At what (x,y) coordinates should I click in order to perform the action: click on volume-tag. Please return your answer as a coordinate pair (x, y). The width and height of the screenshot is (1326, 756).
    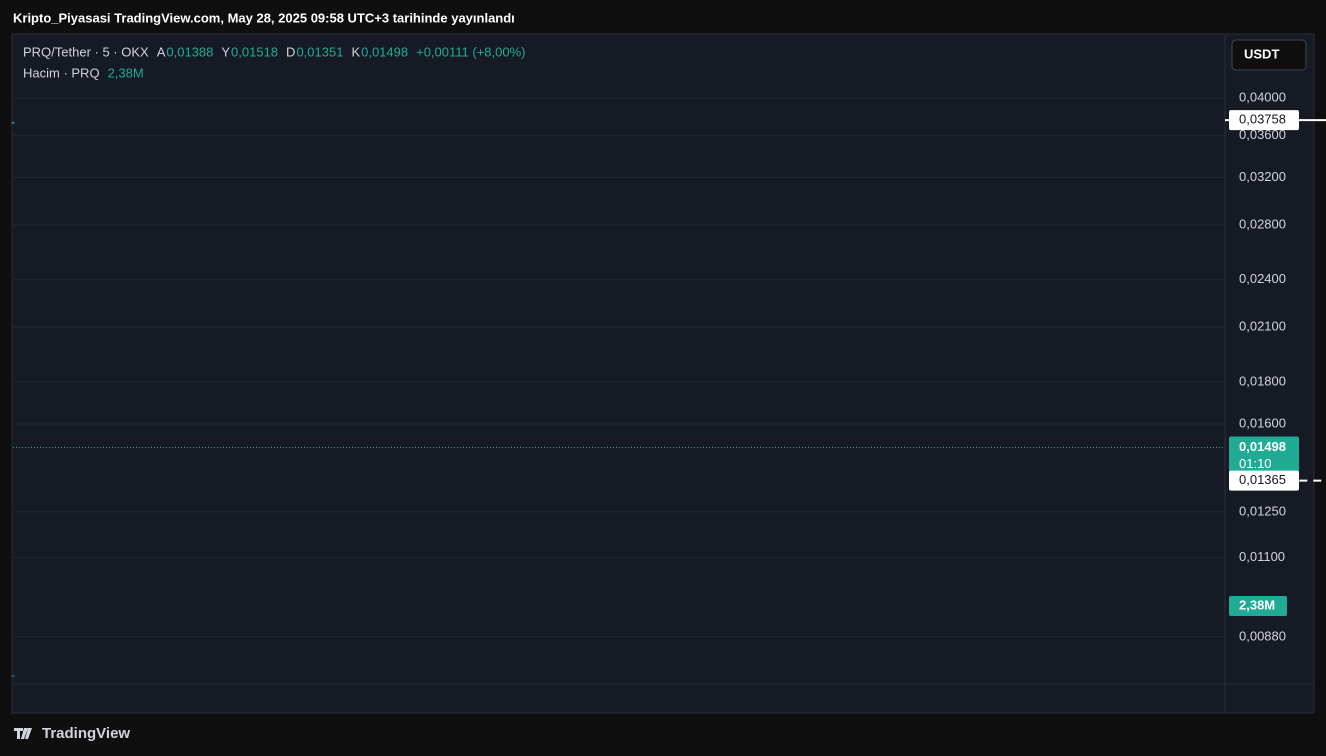
    Looking at the image, I should click on (1258, 605).